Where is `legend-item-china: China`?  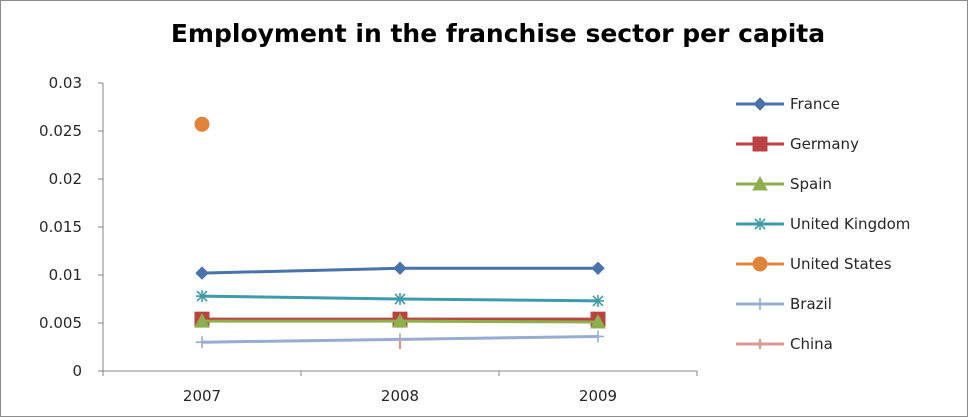
legend-item-china: China is located at coordinates (784, 344).